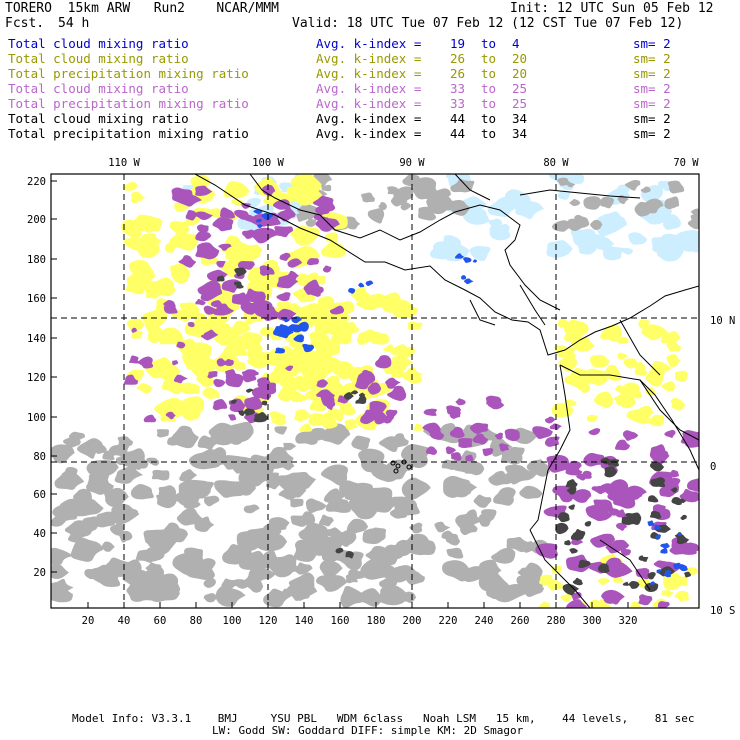  What do you see at coordinates (520, 58) in the screenshot?
I see `legend-to: 20` at bounding box center [520, 58].